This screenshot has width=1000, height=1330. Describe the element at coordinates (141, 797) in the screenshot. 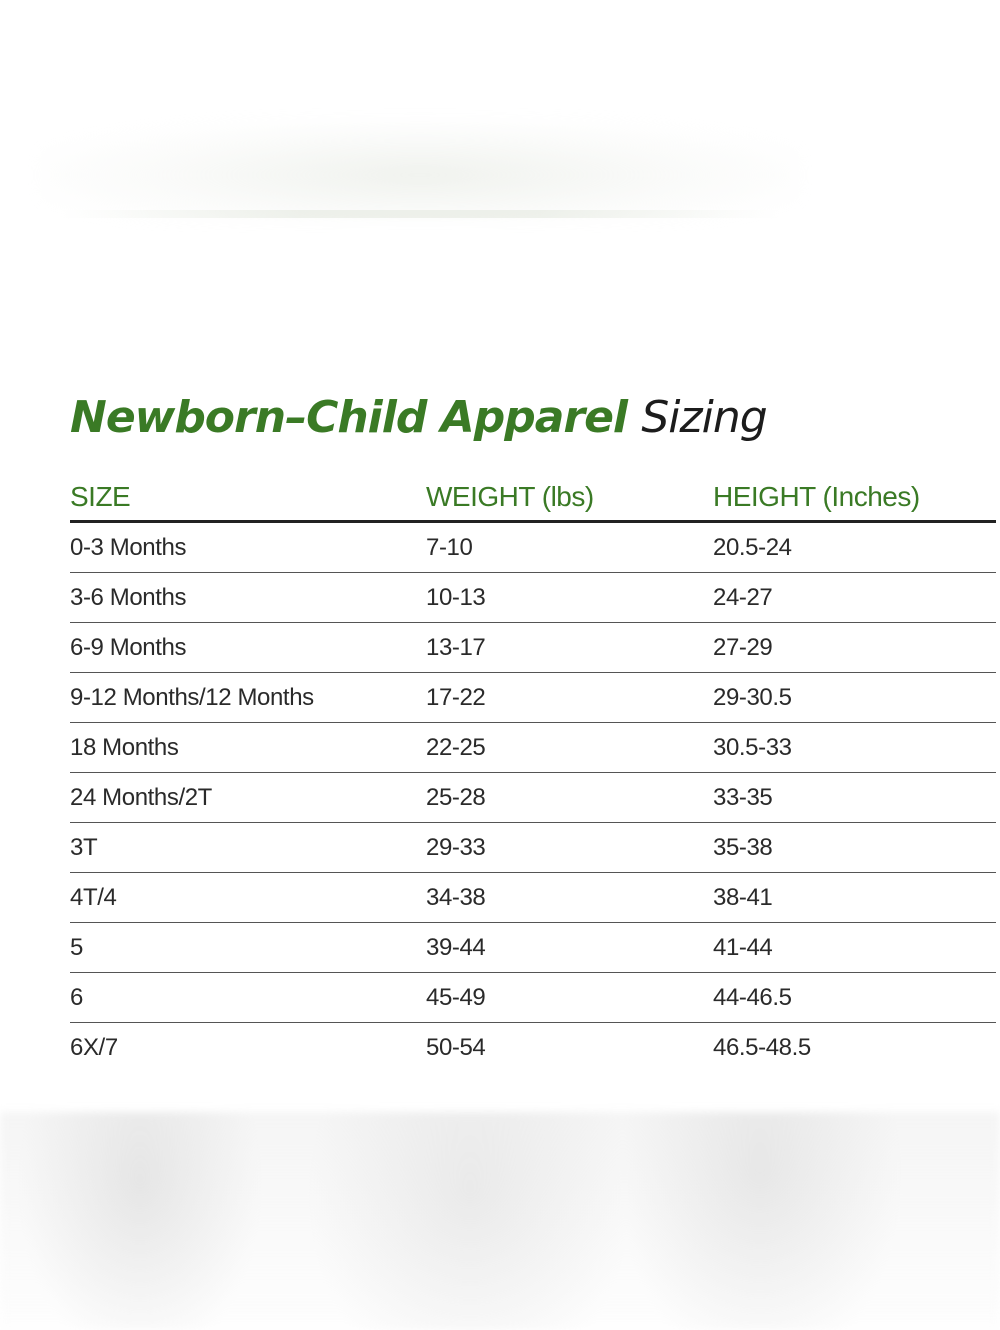

I see `size-cell: 24 Months/2T` at that location.